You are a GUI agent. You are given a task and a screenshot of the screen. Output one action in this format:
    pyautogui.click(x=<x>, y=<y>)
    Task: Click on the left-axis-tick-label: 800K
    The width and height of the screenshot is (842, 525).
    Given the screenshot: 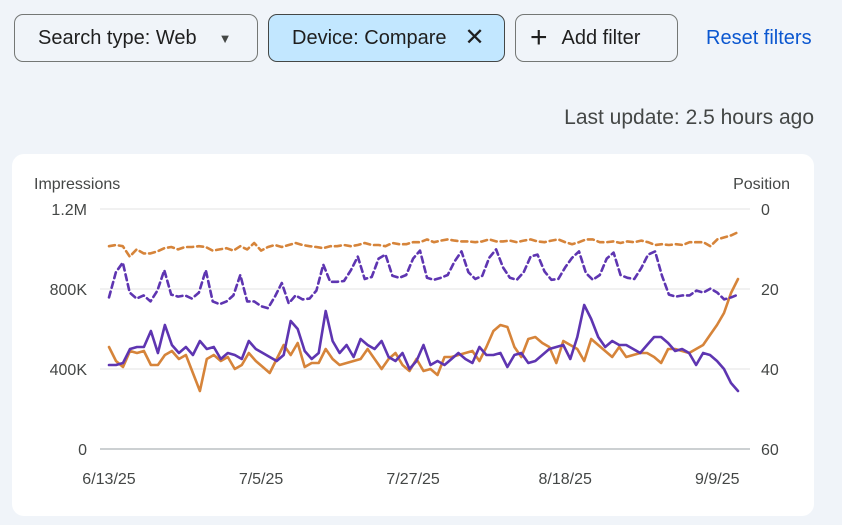 What is the action you would take?
    pyautogui.click(x=69, y=290)
    